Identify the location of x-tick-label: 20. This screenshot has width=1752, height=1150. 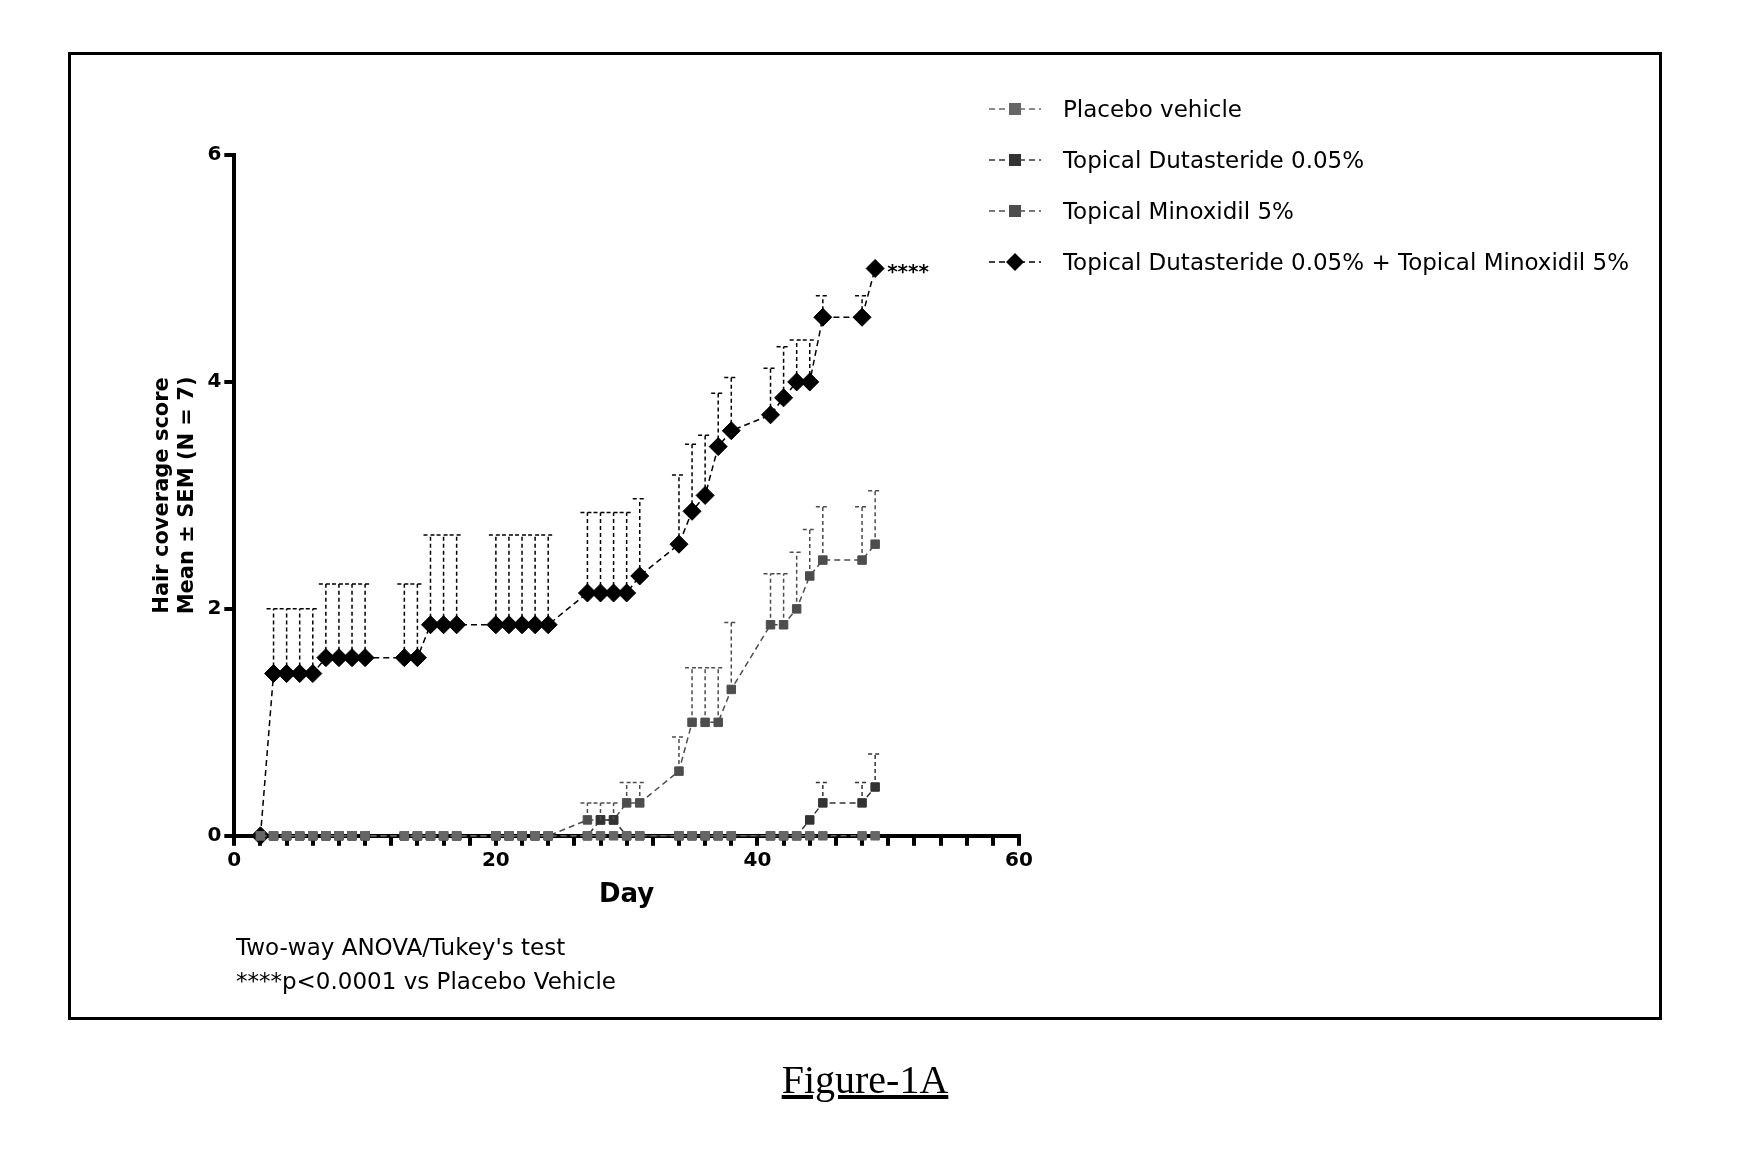
(495, 859).